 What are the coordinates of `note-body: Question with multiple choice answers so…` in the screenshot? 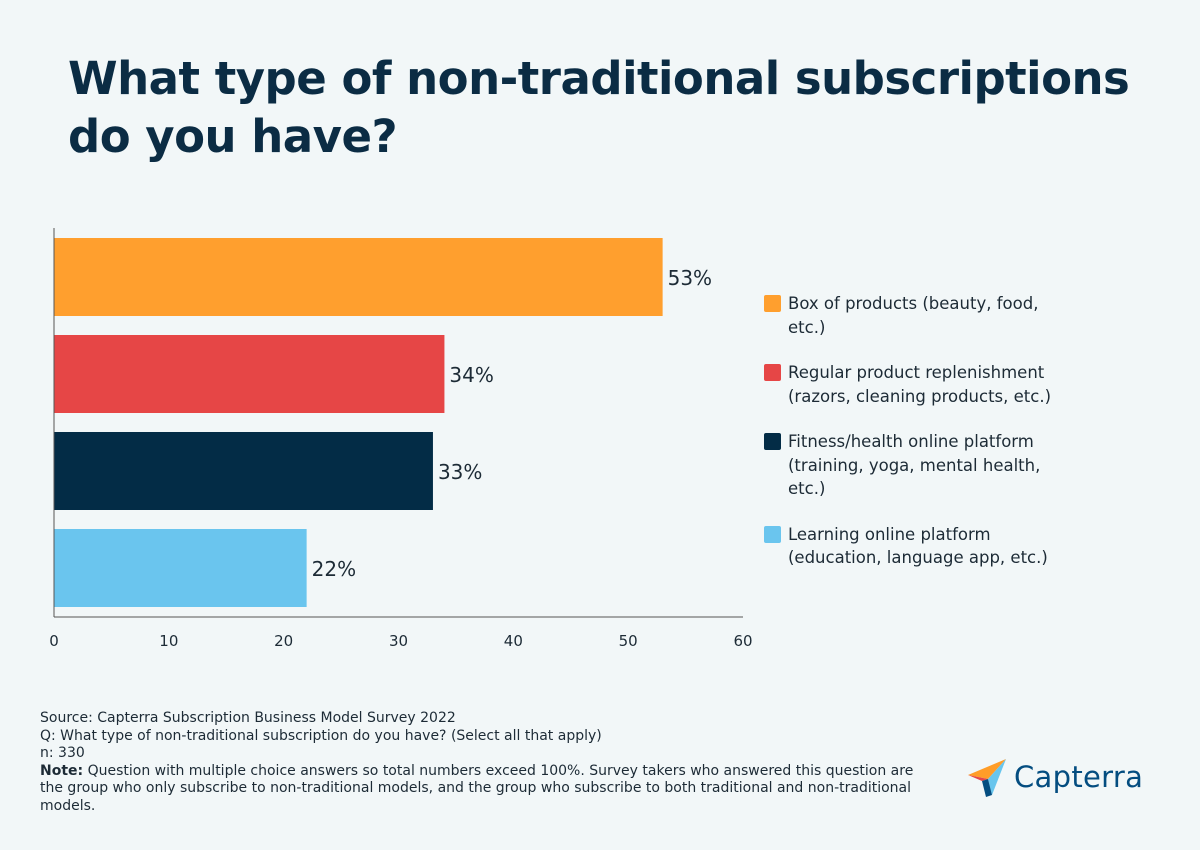 It's located at (477, 788).